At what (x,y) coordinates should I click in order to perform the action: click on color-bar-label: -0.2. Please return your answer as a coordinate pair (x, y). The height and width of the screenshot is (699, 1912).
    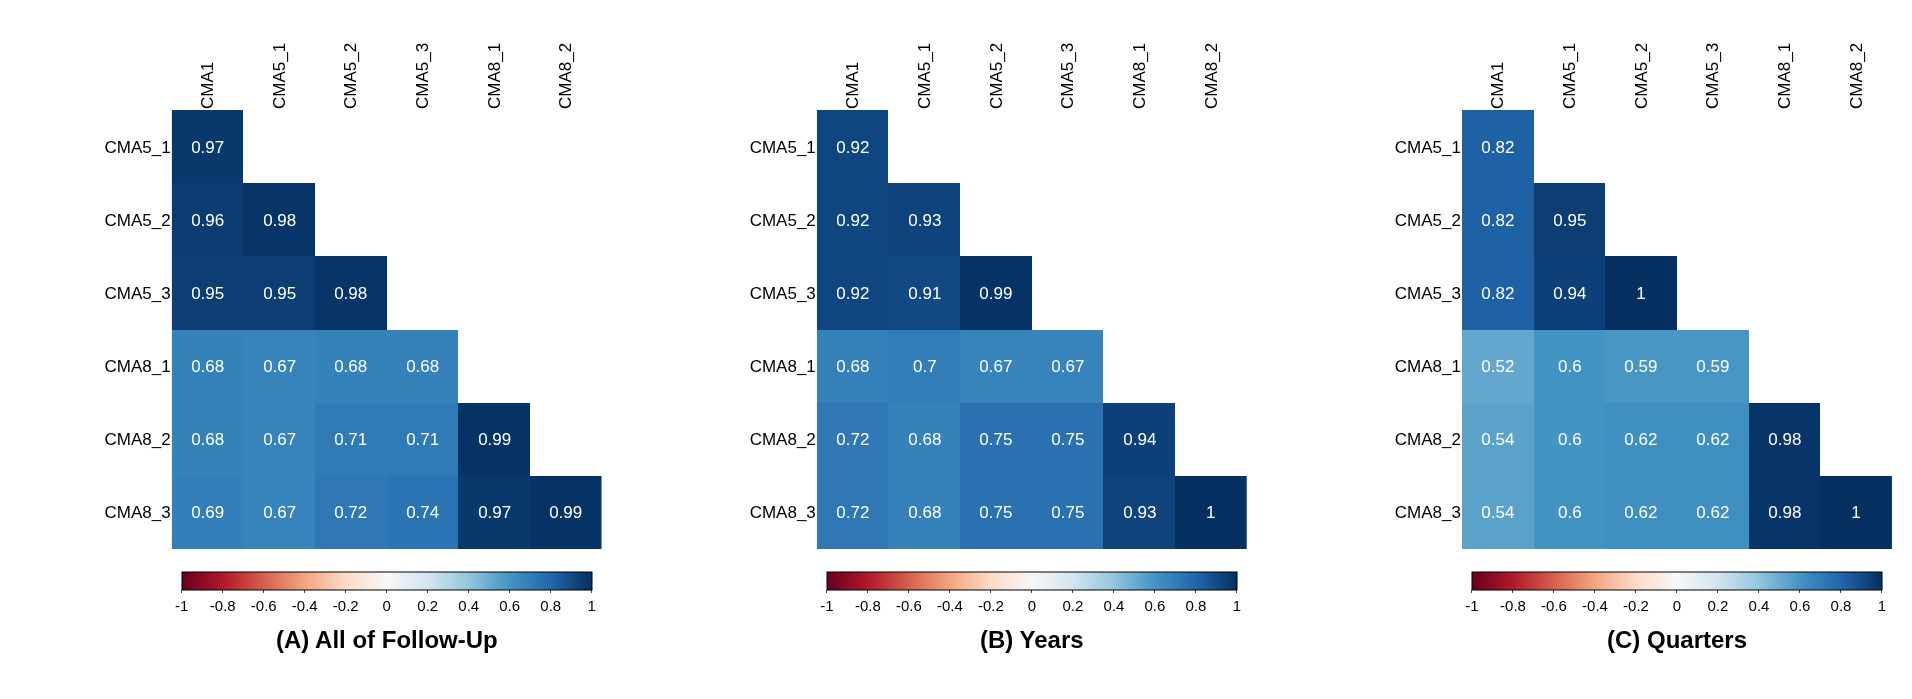
    Looking at the image, I should click on (345, 605).